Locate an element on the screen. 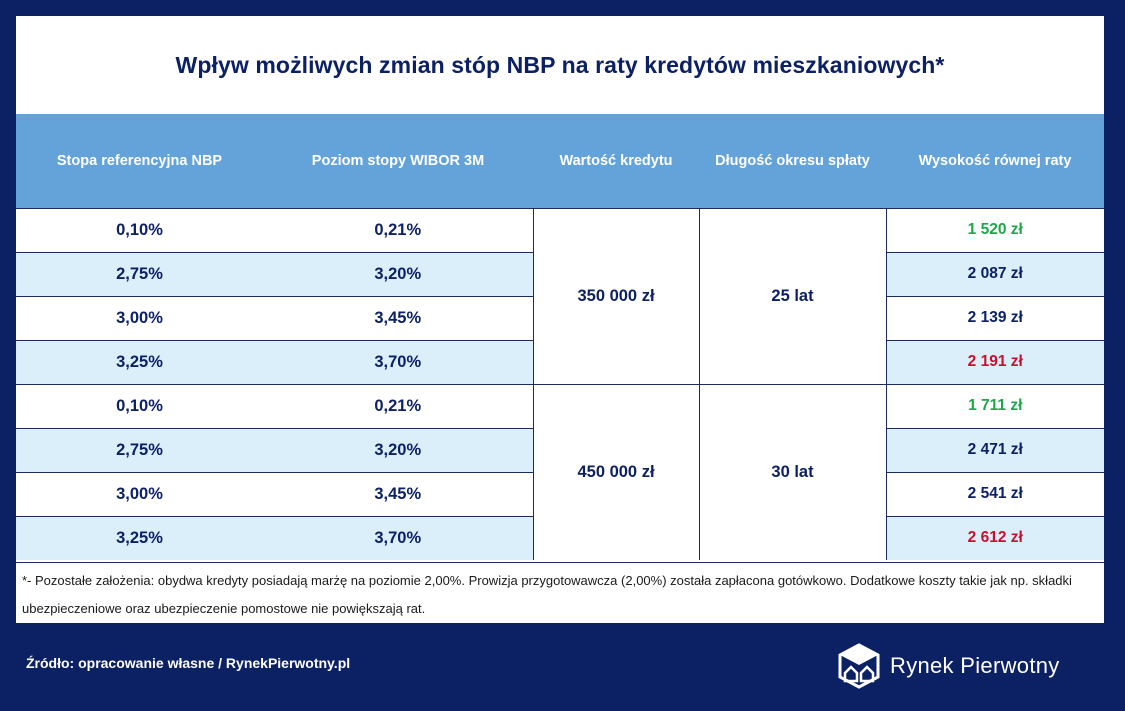 Image resolution: width=1125 pixels, height=711 pixels. brand-logo: Rynek Pierwotny is located at coordinates (948, 666).